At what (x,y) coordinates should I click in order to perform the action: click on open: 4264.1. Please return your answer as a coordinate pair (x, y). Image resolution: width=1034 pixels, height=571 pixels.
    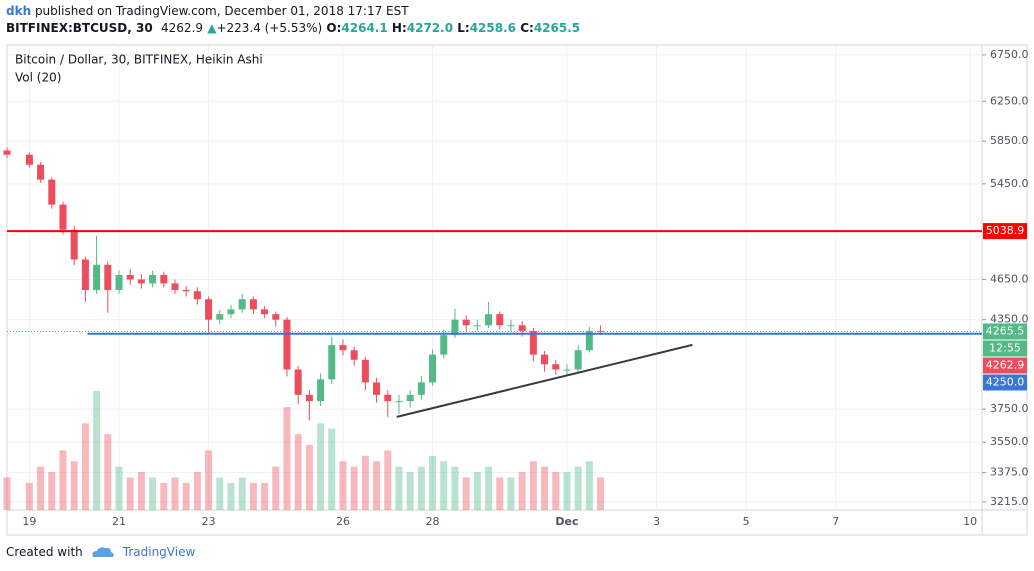
    Looking at the image, I should click on (364, 28).